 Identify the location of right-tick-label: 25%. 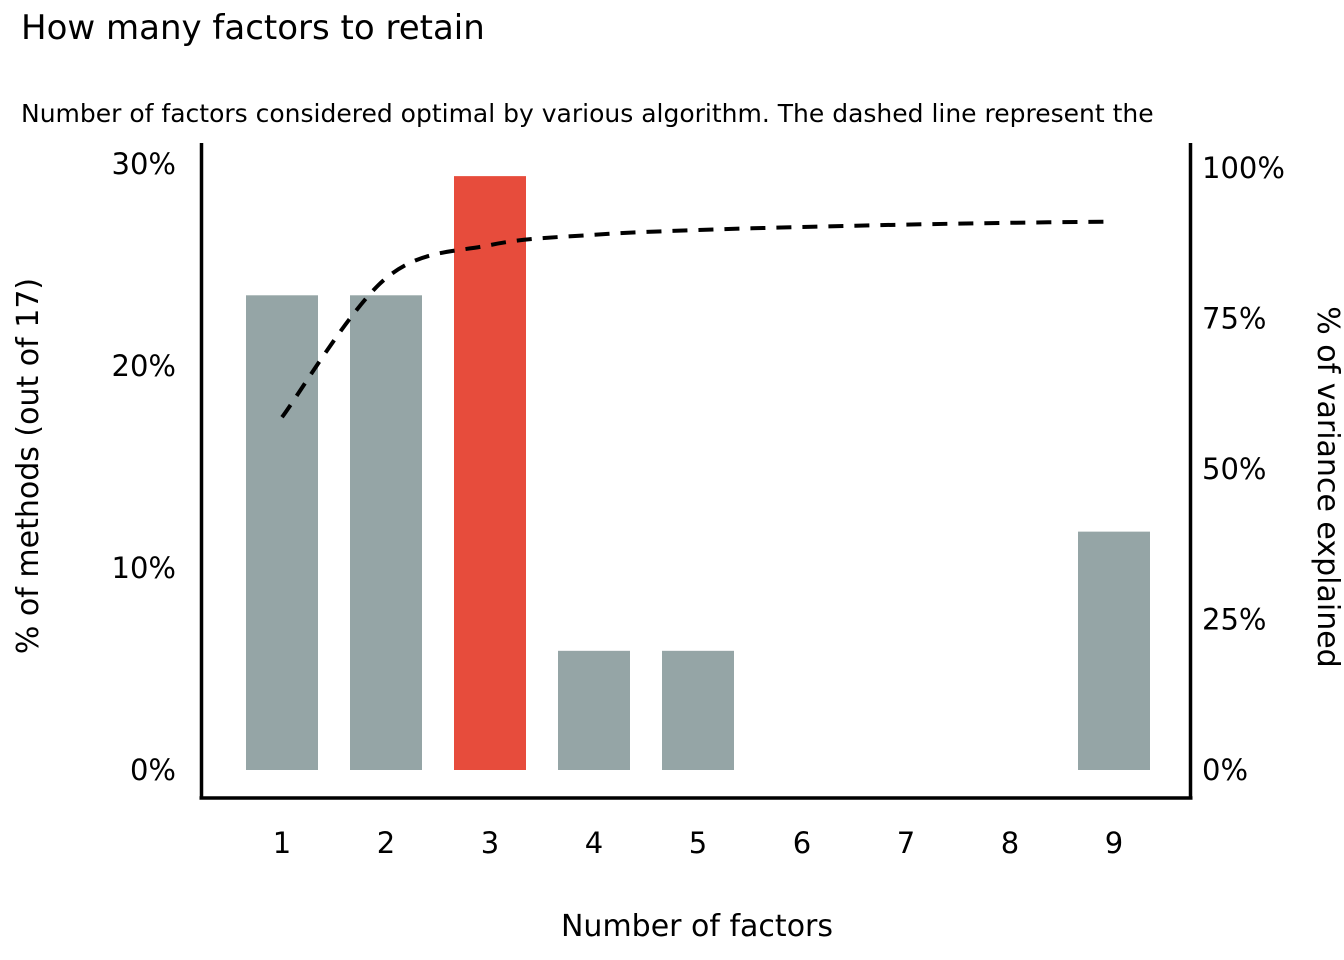
(1234, 620).